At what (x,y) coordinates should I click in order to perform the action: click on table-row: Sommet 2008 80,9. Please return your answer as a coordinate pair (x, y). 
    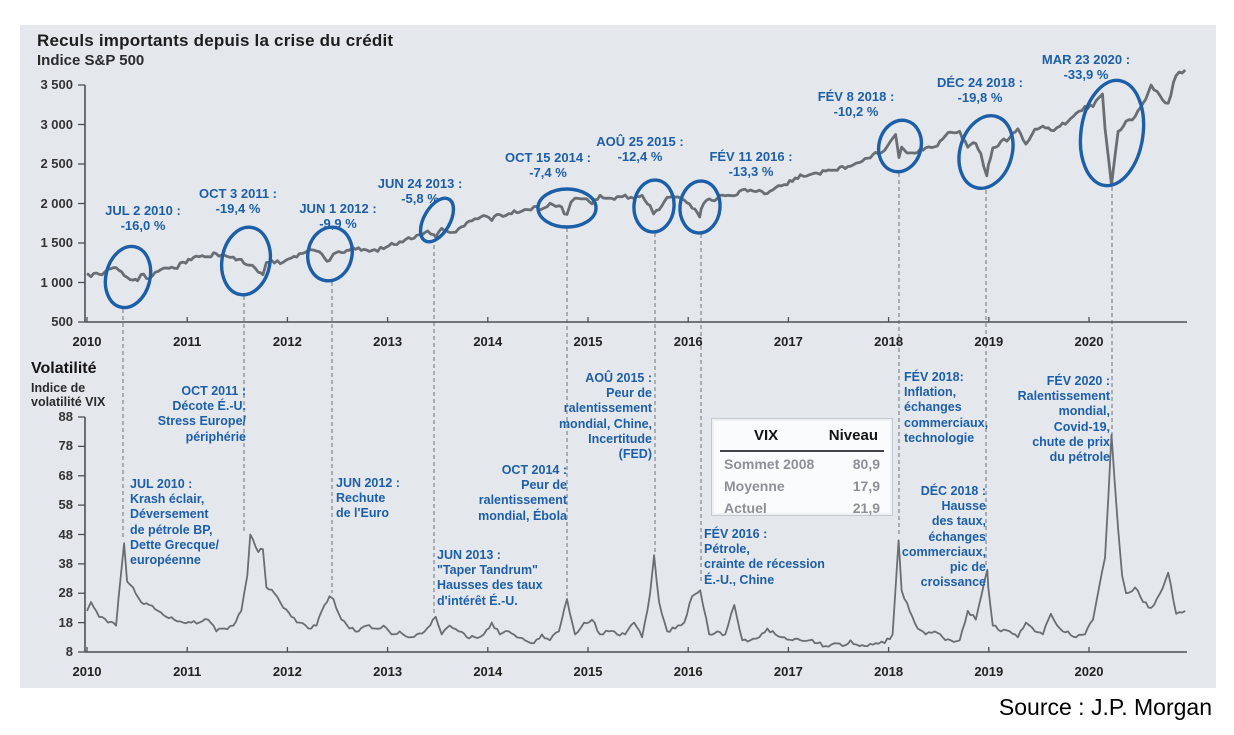
    Looking at the image, I should click on (802, 466).